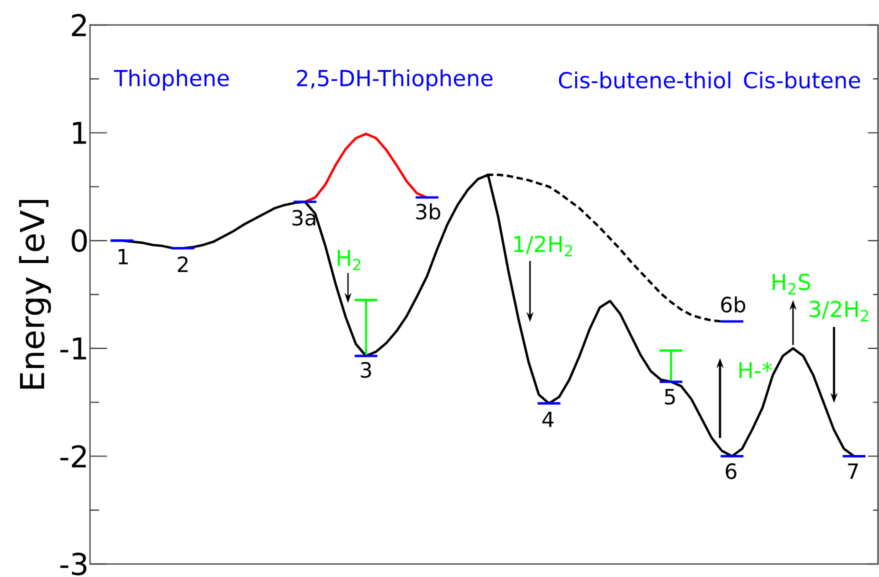 Image resolution: width=879 pixels, height=577 pixels. Describe the element at coordinates (791, 284) in the screenshot. I see `annotation: H$_{2}$S` at that location.